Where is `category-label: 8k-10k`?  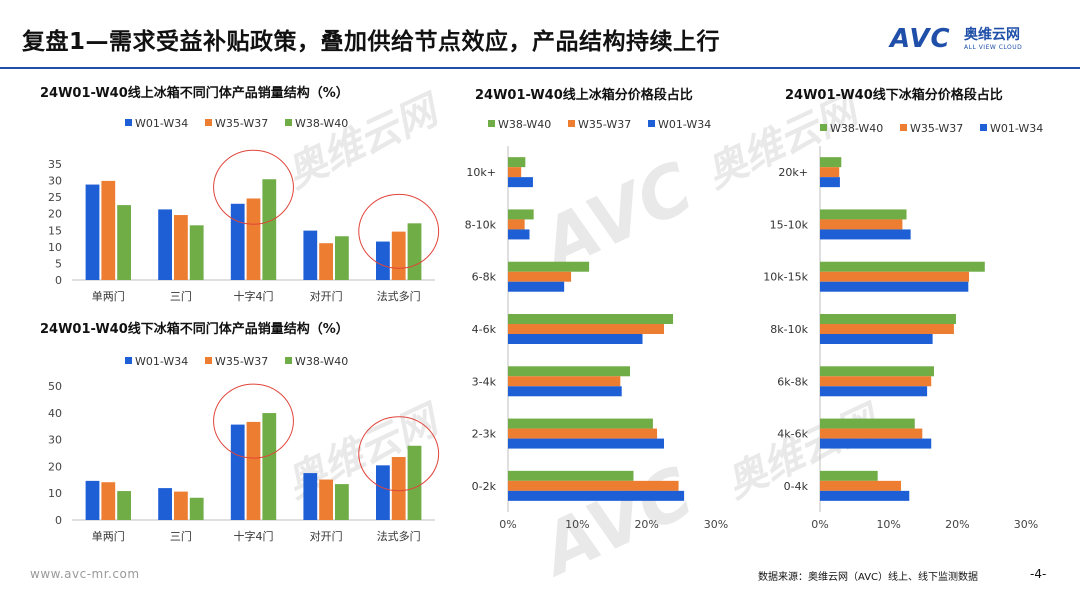
category-label: 8k-10k is located at coordinates (789, 329).